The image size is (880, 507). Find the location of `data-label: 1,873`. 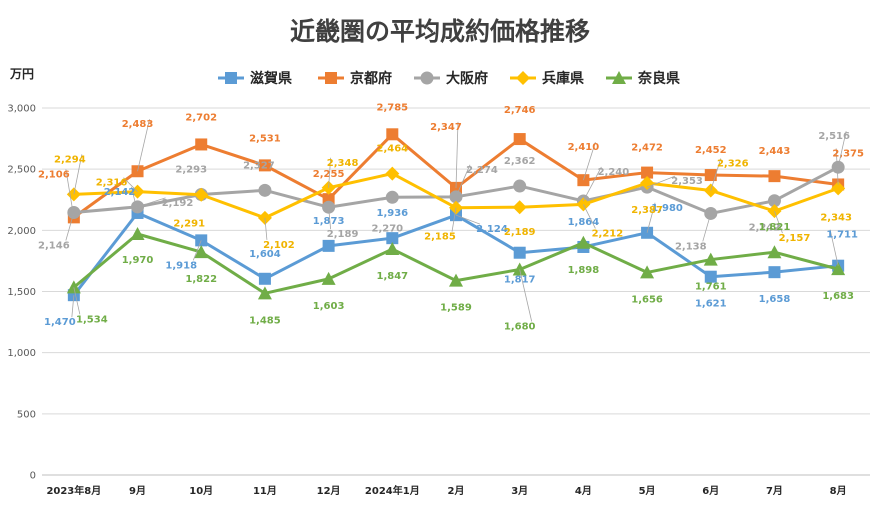

data-label: 1,873 is located at coordinates (329, 221).